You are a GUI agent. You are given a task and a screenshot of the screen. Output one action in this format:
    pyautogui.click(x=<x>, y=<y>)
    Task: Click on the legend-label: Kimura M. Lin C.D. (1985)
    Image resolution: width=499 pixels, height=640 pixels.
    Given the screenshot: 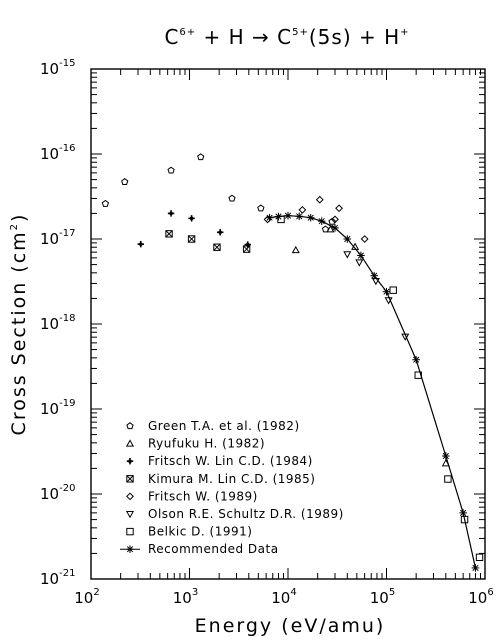 What is the action you would take?
    pyautogui.click(x=232, y=479)
    